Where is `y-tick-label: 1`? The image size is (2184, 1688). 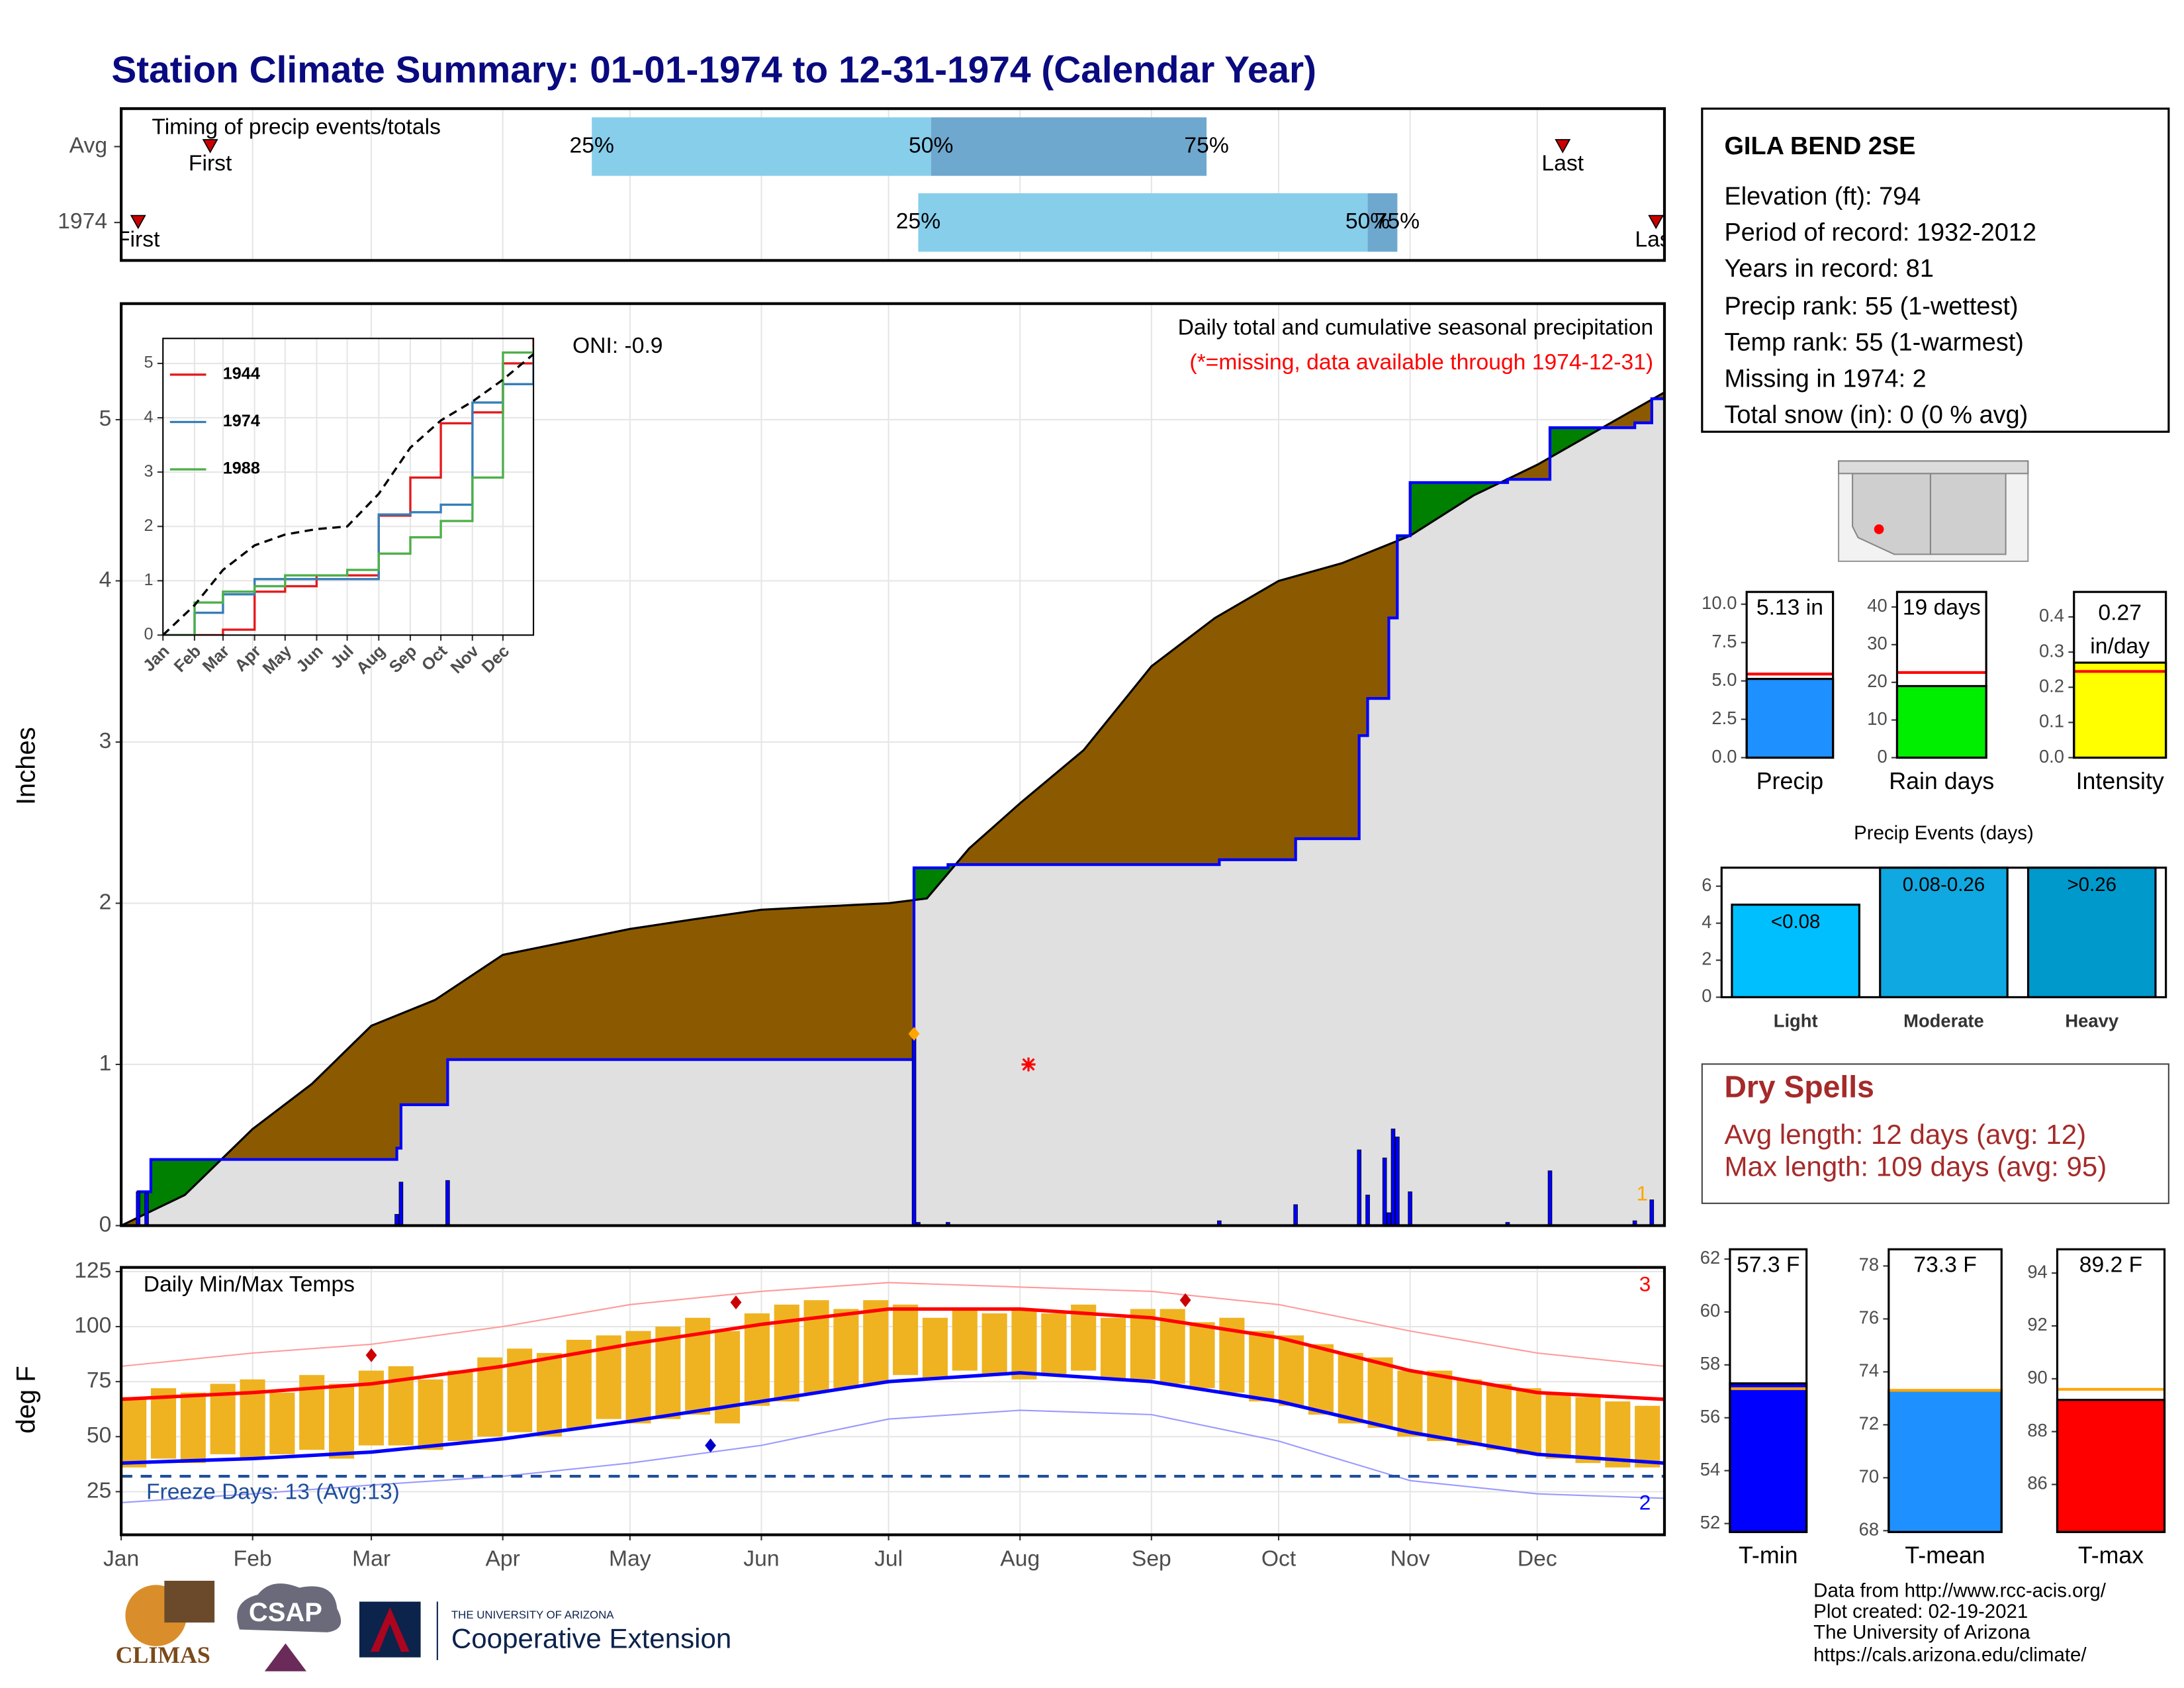 y-tick-label: 1 is located at coordinates (105, 1063).